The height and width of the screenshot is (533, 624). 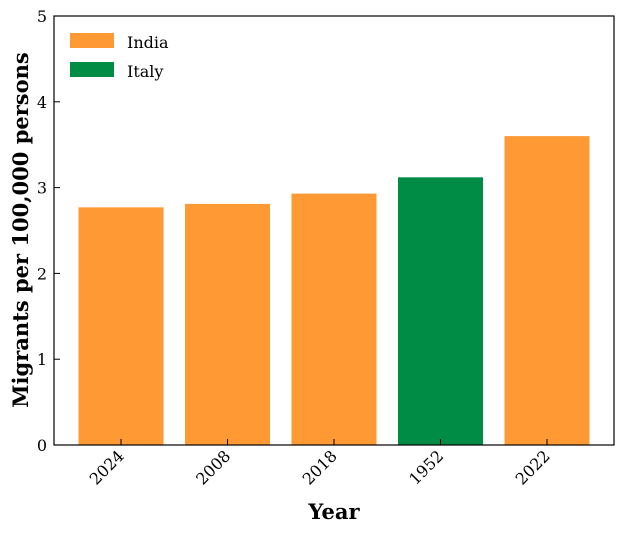 I want to click on y-tick-label-1: 1, so click(x=42, y=359).